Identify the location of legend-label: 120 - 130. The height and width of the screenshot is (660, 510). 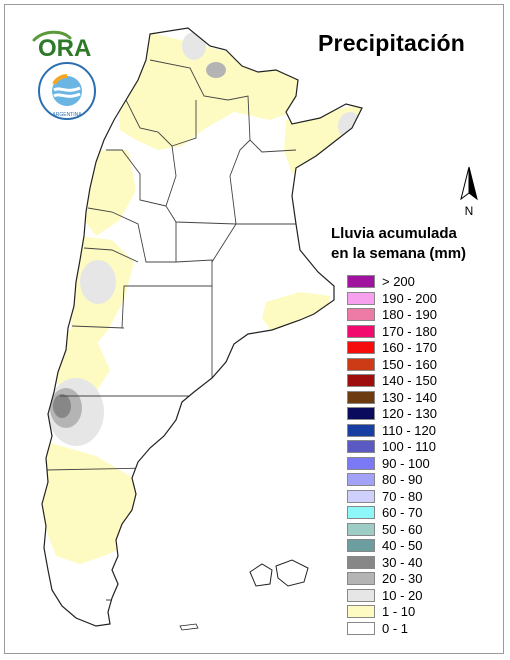
(409, 413).